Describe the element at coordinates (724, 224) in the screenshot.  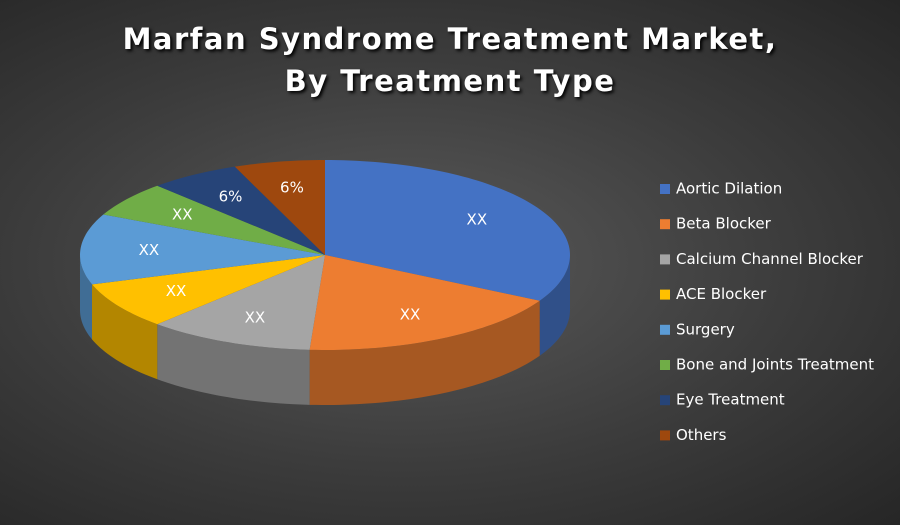
I see `legend-label: Beta Blocker` at that location.